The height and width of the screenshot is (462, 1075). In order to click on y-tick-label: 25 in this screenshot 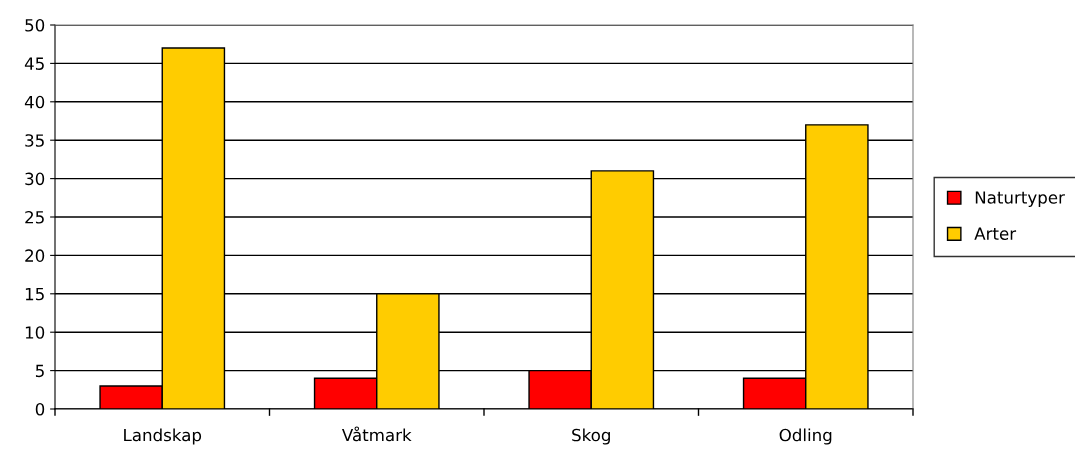, I will do `click(34, 217)`.